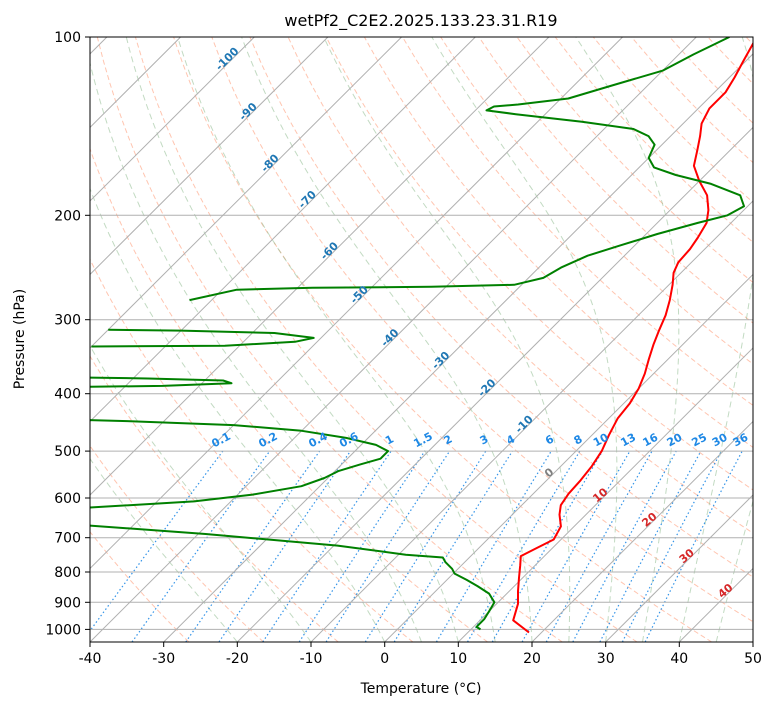 The image size is (775, 708). I want to click on mixing-ratio-label: 36, so click(741, 440).